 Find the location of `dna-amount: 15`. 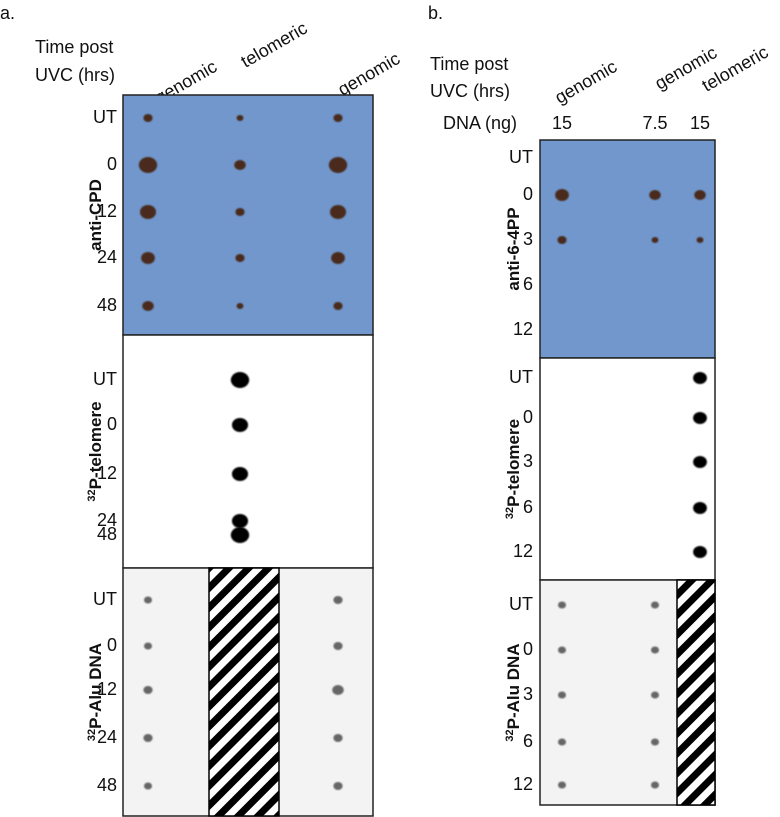

dna-amount: 15 is located at coordinates (562, 123).